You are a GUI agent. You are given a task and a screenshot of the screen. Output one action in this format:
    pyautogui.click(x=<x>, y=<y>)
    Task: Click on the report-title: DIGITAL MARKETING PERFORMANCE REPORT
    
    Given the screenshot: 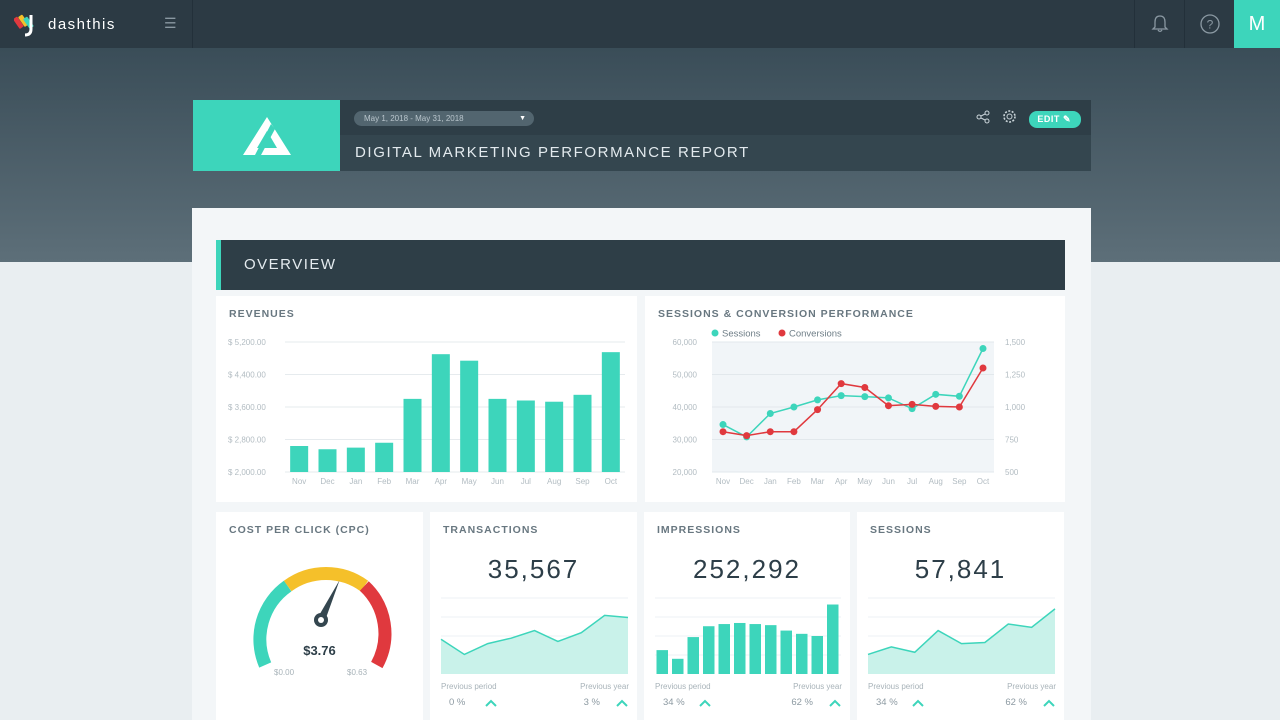 What is the action you would take?
    pyautogui.click(x=552, y=152)
    